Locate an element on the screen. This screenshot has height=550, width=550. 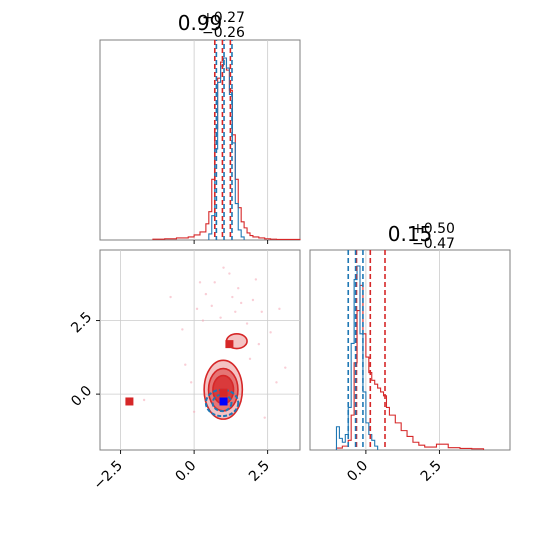
top-left-title-upper: +0.27 is located at coordinates (223, 18).